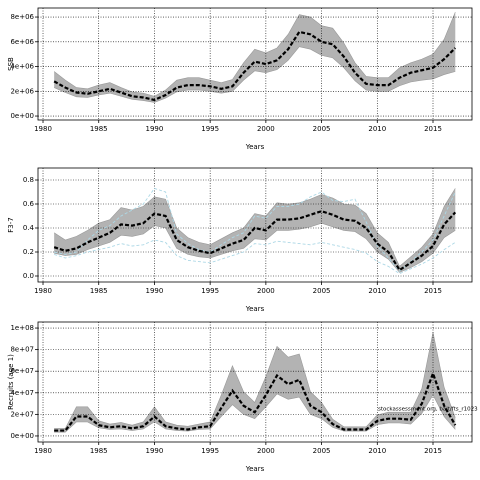 This screenshot has width=480, height=480. Describe the element at coordinates (29, 228) in the screenshot. I see `y-tick-label: 0.4` at that location.